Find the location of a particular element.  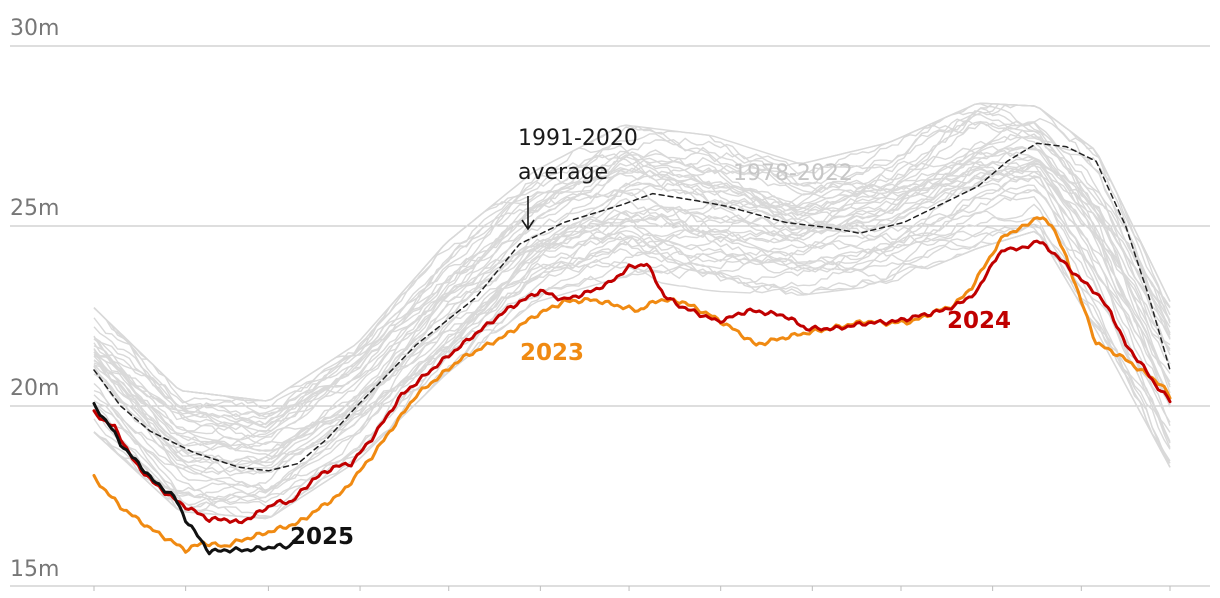

average-annotation-line2: average is located at coordinates (563, 172).